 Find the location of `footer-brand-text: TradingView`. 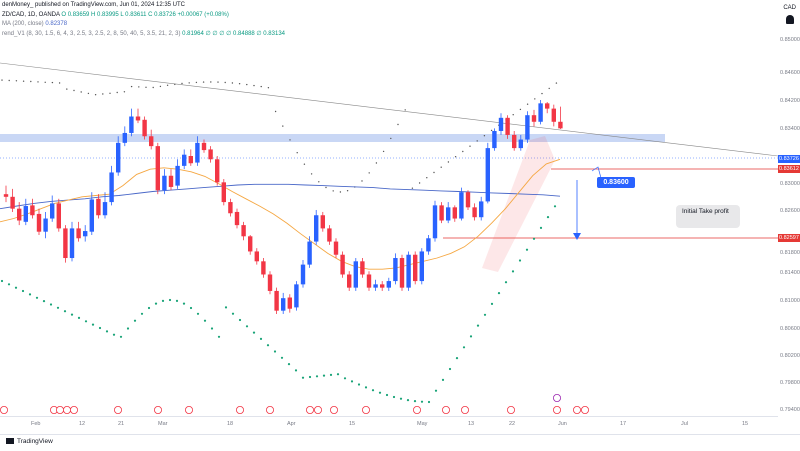

footer-brand-text: TradingView is located at coordinates (35, 441).